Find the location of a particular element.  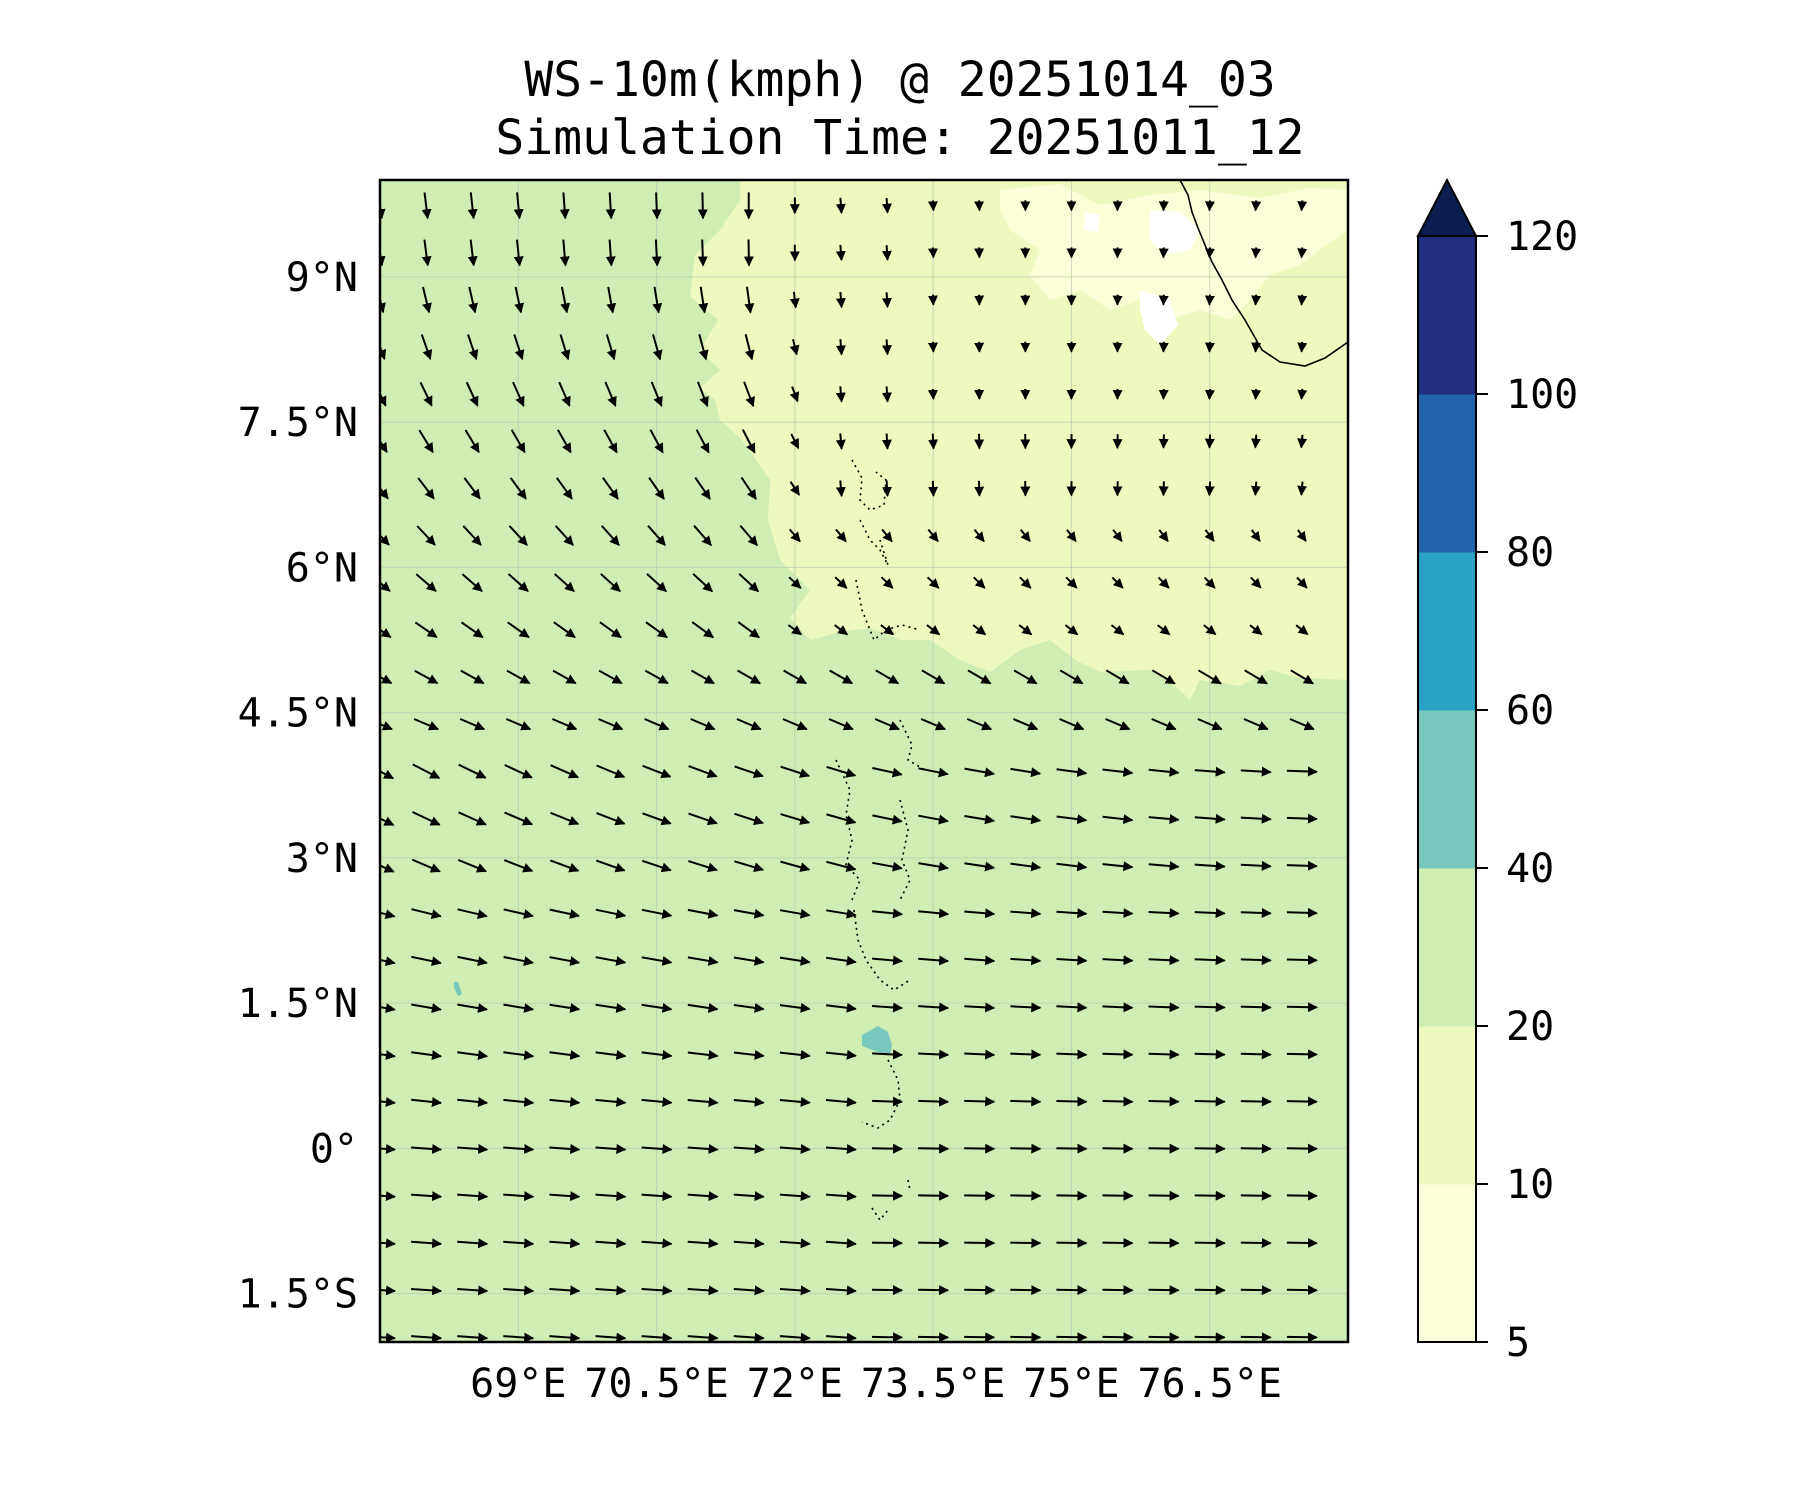

lat-tick-label: 1.5°S is located at coordinates (298, 1295).